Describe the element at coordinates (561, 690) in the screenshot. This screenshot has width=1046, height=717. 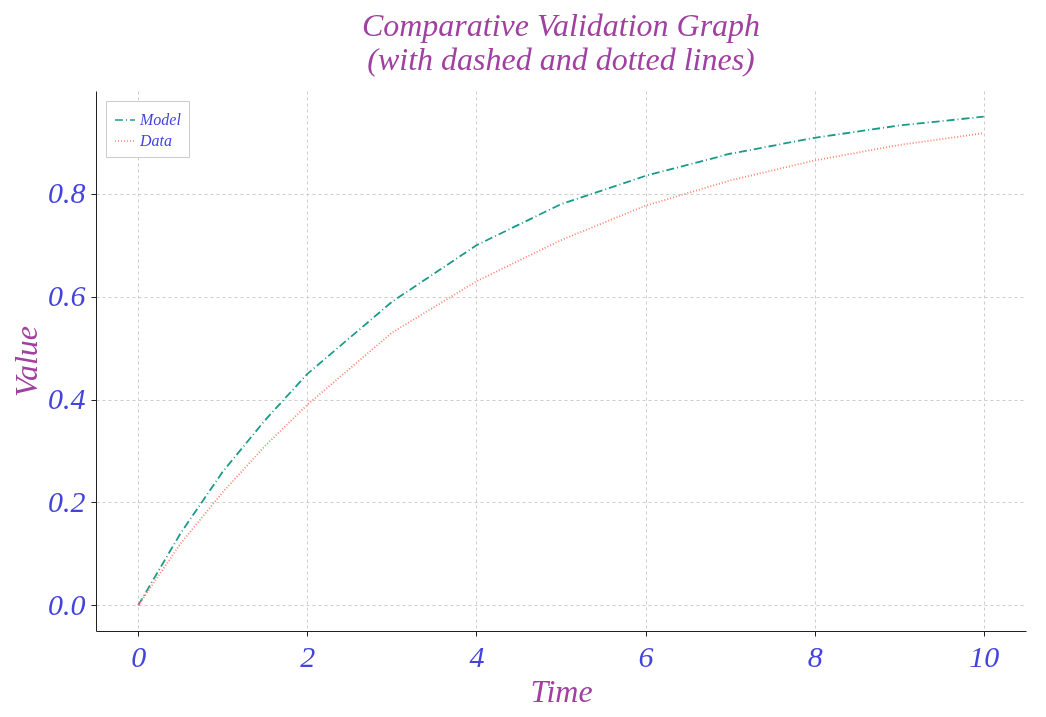
I see `x-axis-title: Time` at that location.